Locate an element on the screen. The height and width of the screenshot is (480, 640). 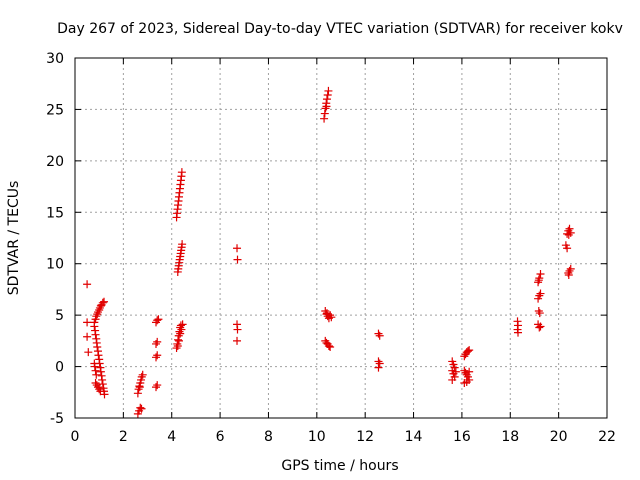
x-tick-label: 22 is located at coordinates (607, 437).